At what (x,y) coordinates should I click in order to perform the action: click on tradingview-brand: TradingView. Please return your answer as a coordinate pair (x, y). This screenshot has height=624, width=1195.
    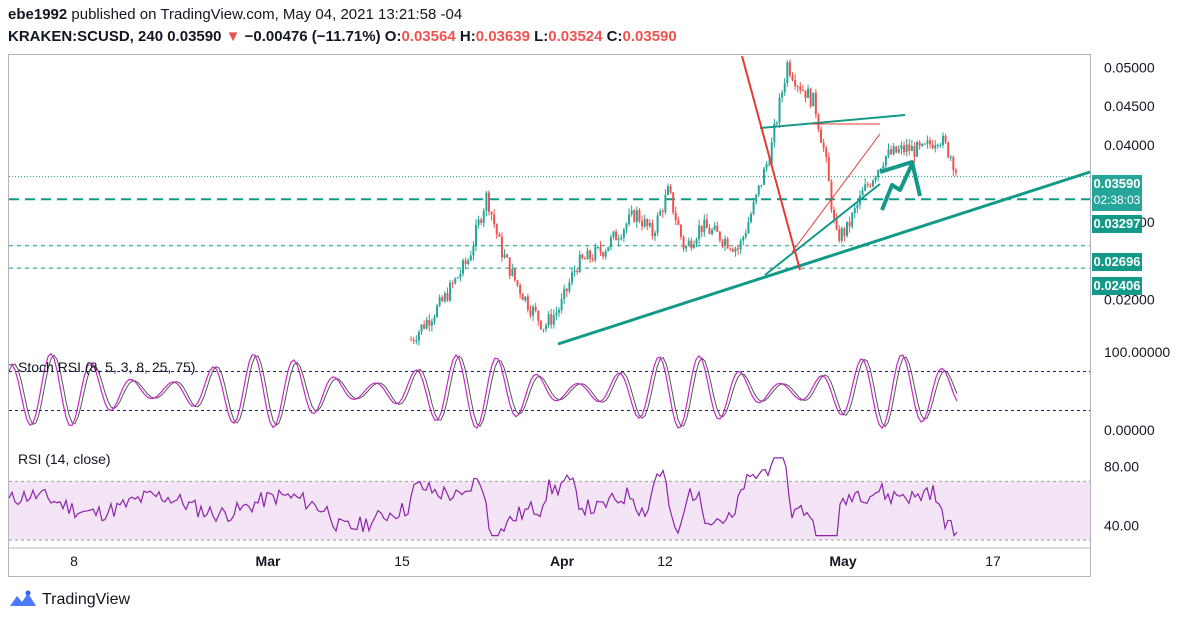
    Looking at the image, I should click on (69, 600).